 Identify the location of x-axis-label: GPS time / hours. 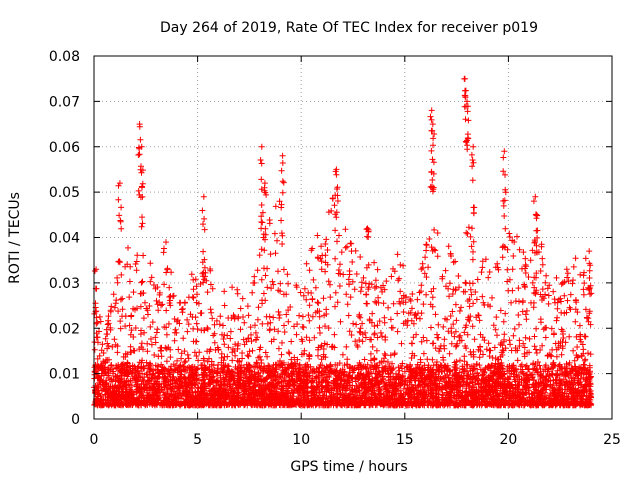
(348, 467).